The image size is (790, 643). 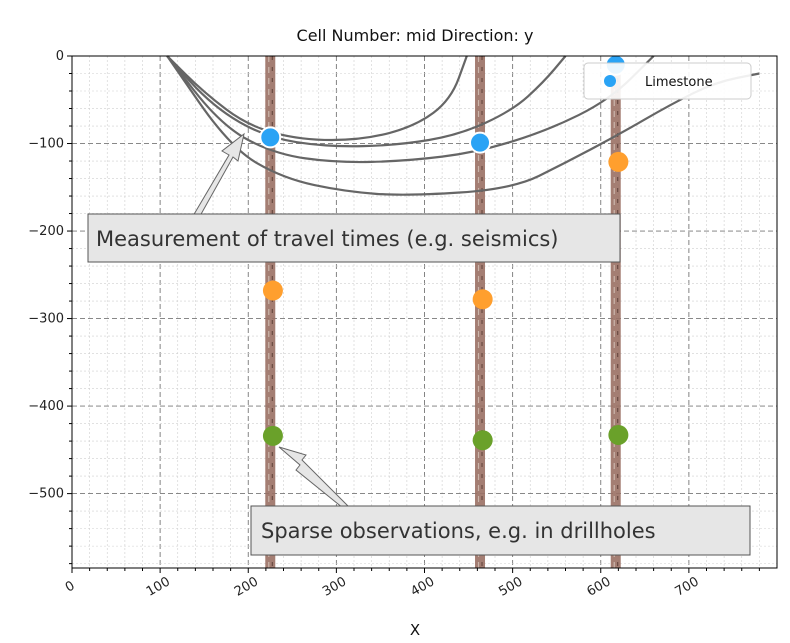 I want to click on annotation-box-seismics, so click(x=354, y=238).